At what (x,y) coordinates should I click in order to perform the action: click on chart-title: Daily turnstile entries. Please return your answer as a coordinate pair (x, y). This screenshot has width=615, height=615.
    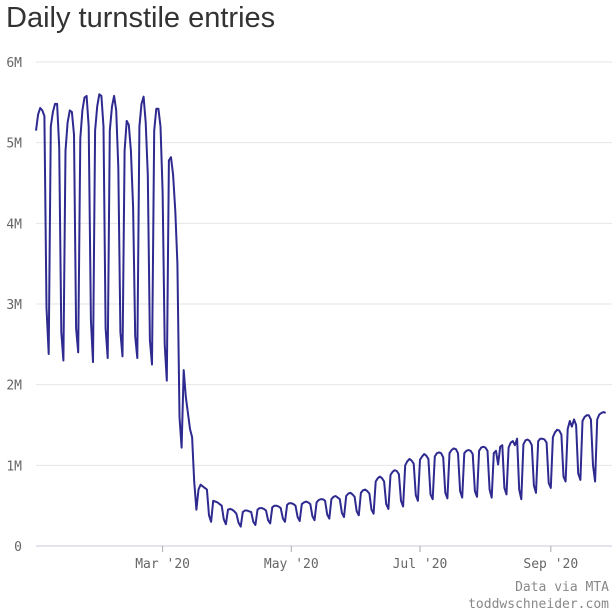
    Looking at the image, I should click on (141, 18).